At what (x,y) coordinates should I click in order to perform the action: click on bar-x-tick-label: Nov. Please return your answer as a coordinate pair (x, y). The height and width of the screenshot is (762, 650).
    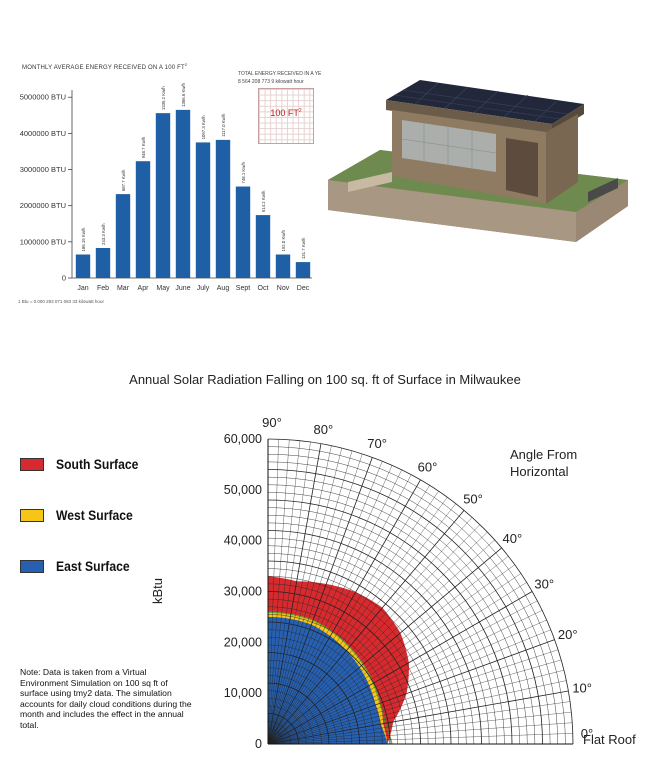
    Looking at the image, I should click on (283, 288).